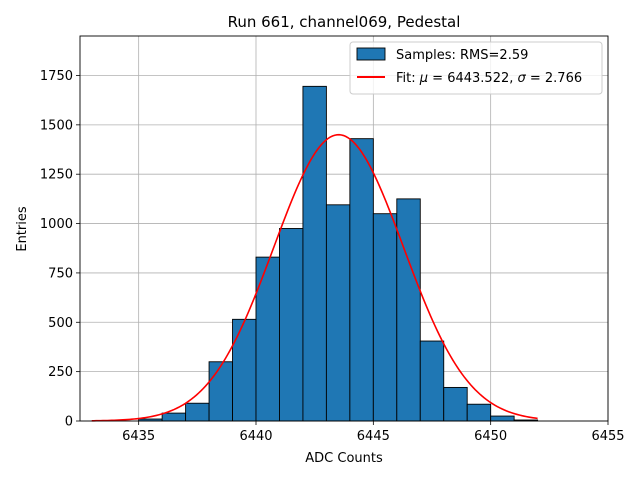  What do you see at coordinates (60, 249) in the screenshot?
I see `y-axis: 0 250 500 750 1000 1250 1500 1750` at bounding box center [60, 249].